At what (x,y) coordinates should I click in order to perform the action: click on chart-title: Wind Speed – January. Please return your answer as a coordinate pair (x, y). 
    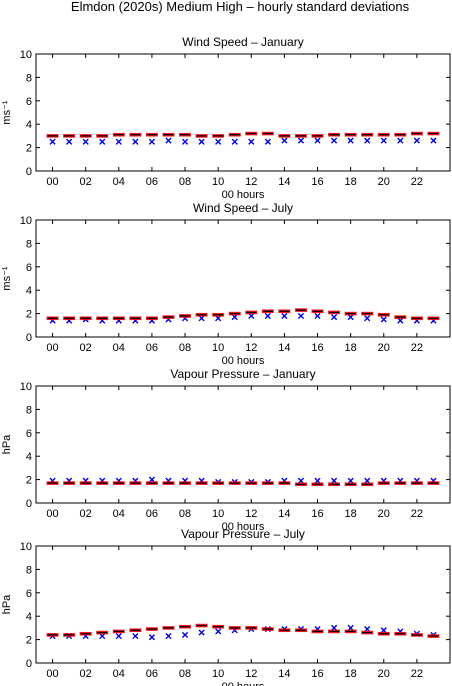
    Looking at the image, I should click on (242, 42).